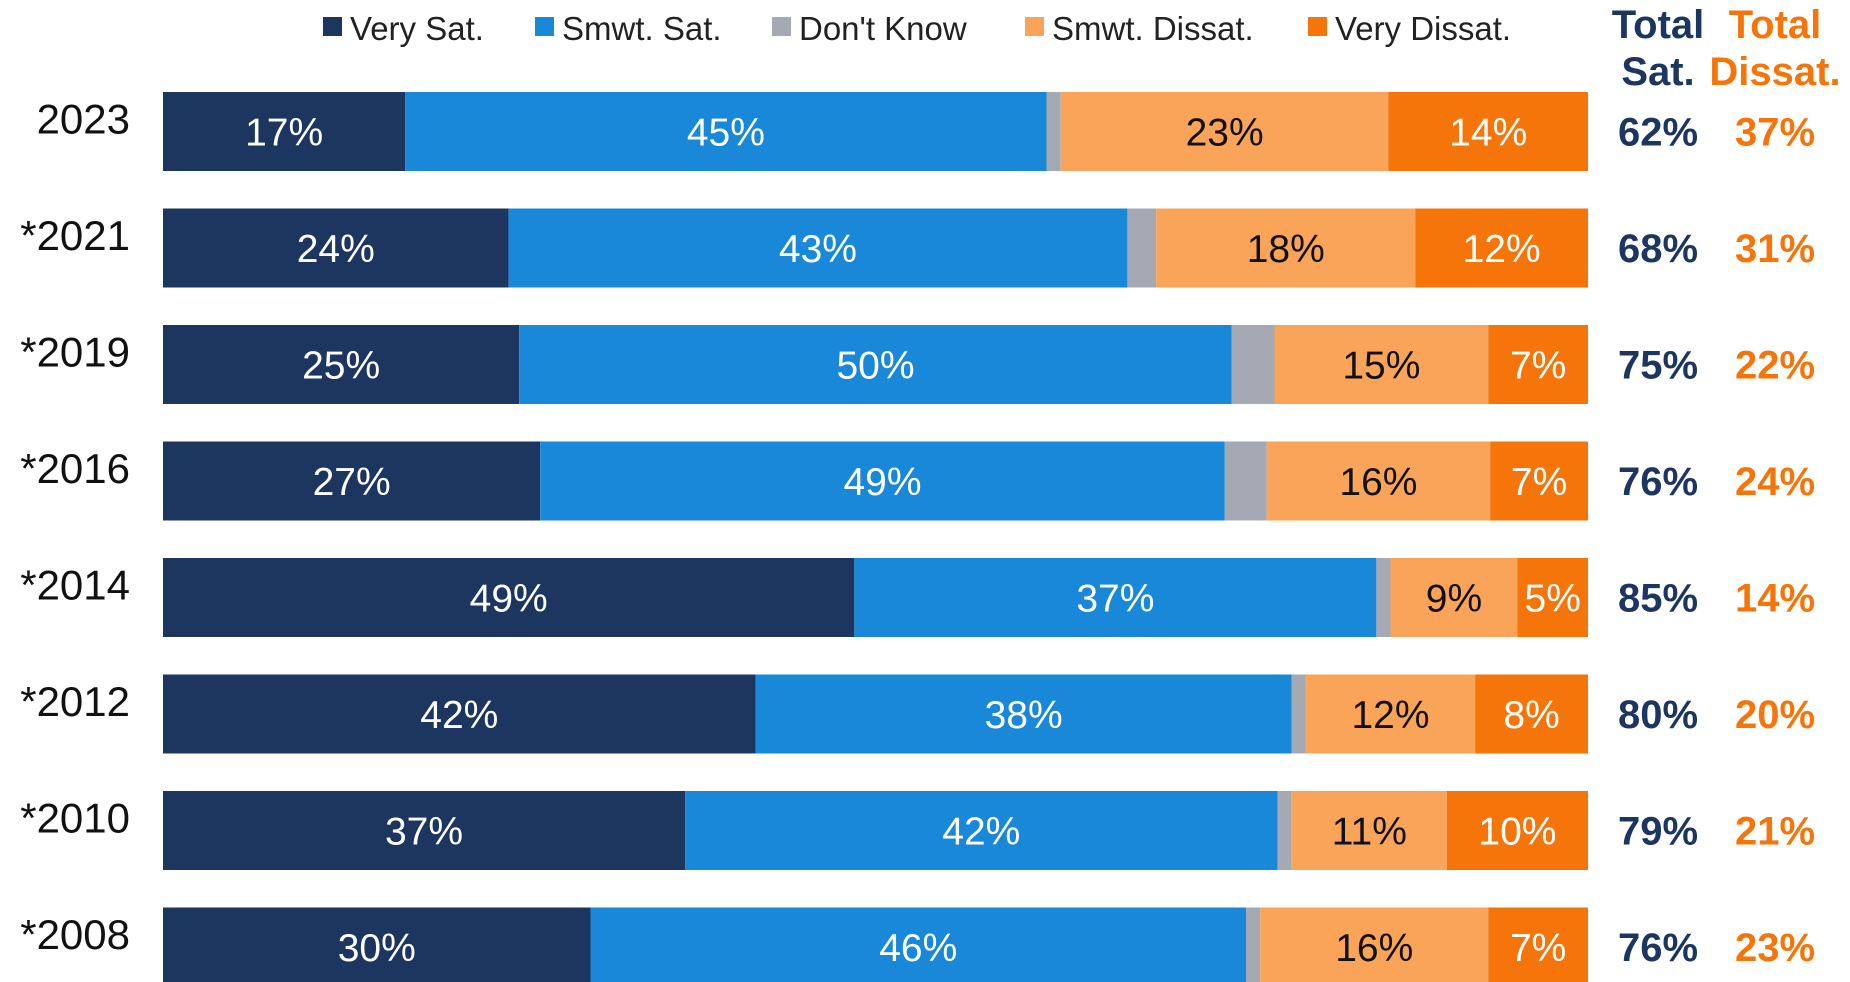 This screenshot has width=1850, height=982. What do you see at coordinates (1775, 25) in the screenshot?
I see `total-dissat-header: Total` at bounding box center [1775, 25].